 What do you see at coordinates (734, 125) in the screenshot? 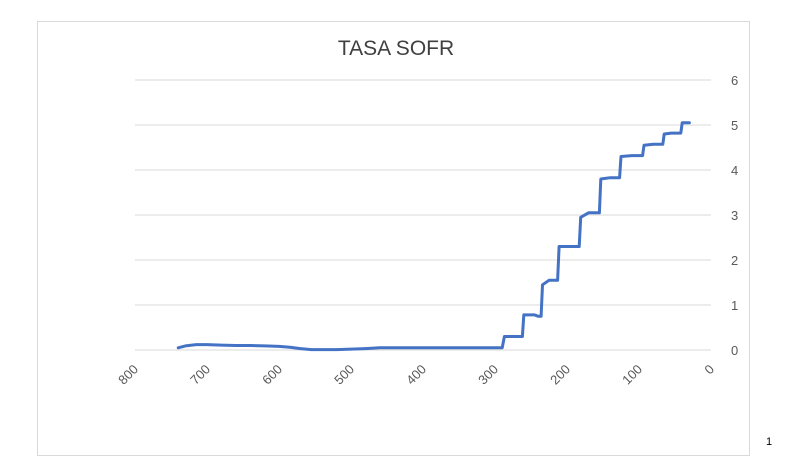
I see `y-tick-label: 5` at bounding box center [734, 125].